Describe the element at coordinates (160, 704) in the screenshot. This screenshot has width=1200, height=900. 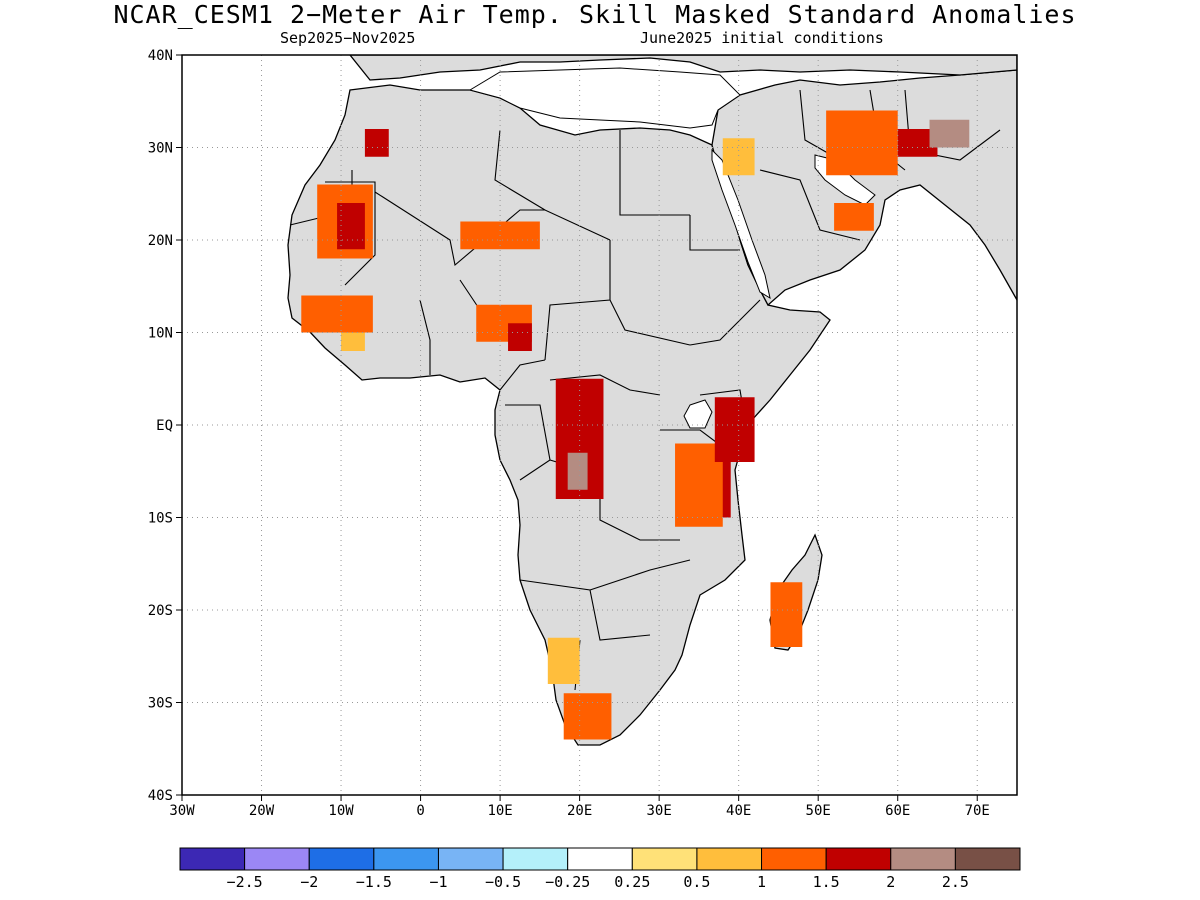
I see `lat-tick-label: 30S` at that location.